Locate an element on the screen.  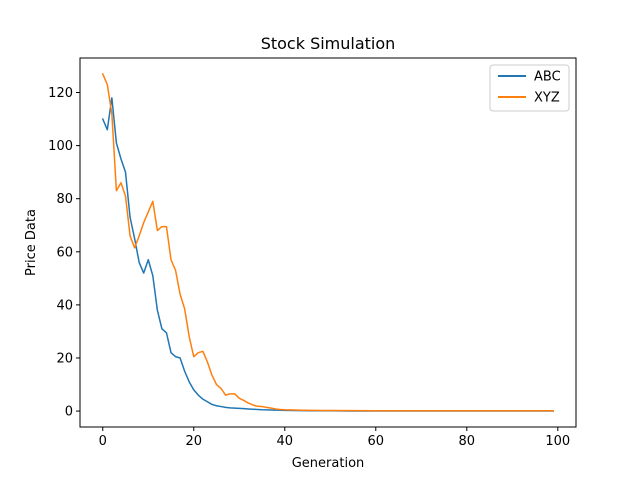
y-tick-label: 20 is located at coordinates (64, 358).